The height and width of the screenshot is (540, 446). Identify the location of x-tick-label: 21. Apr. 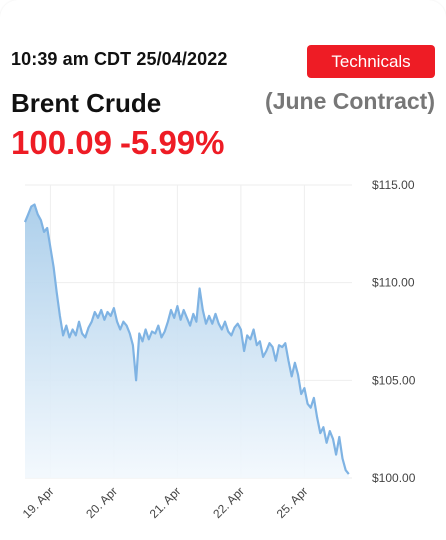
(165, 502).